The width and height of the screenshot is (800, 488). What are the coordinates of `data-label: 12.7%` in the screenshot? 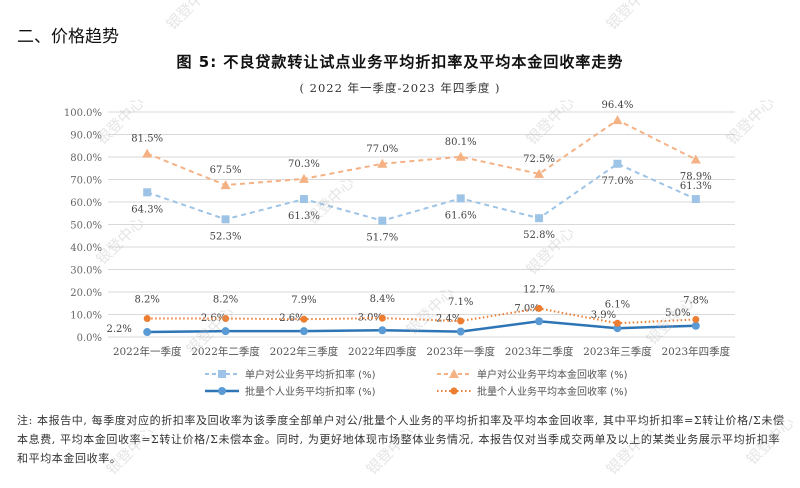 It's located at (539, 289).